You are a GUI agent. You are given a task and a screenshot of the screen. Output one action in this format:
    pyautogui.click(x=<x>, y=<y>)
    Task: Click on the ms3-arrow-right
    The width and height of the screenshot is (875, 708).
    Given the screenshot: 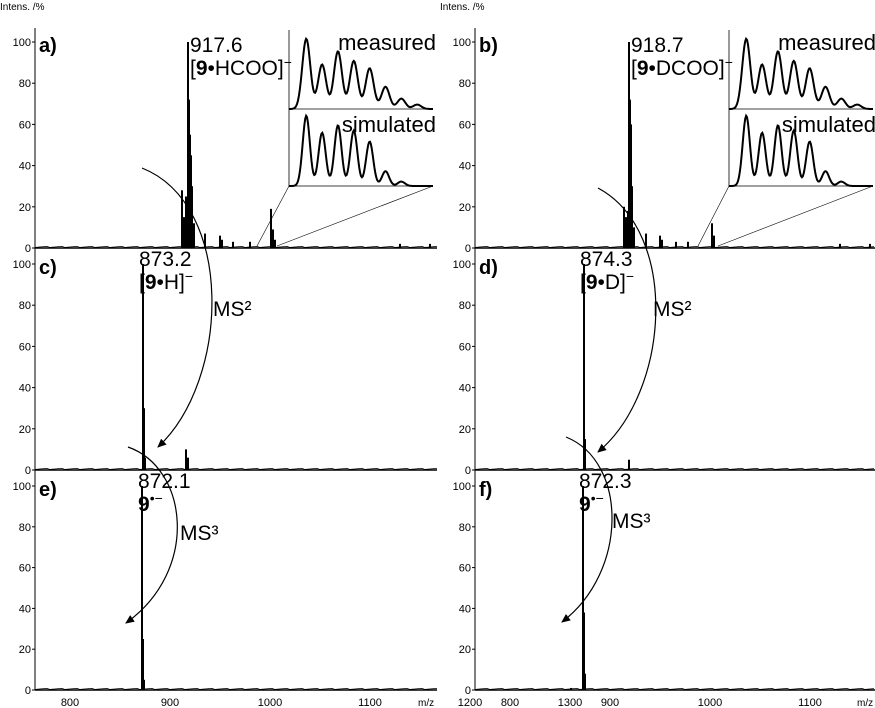 What is the action you would take?
    pyautogui.click(x=587, y=529)
    